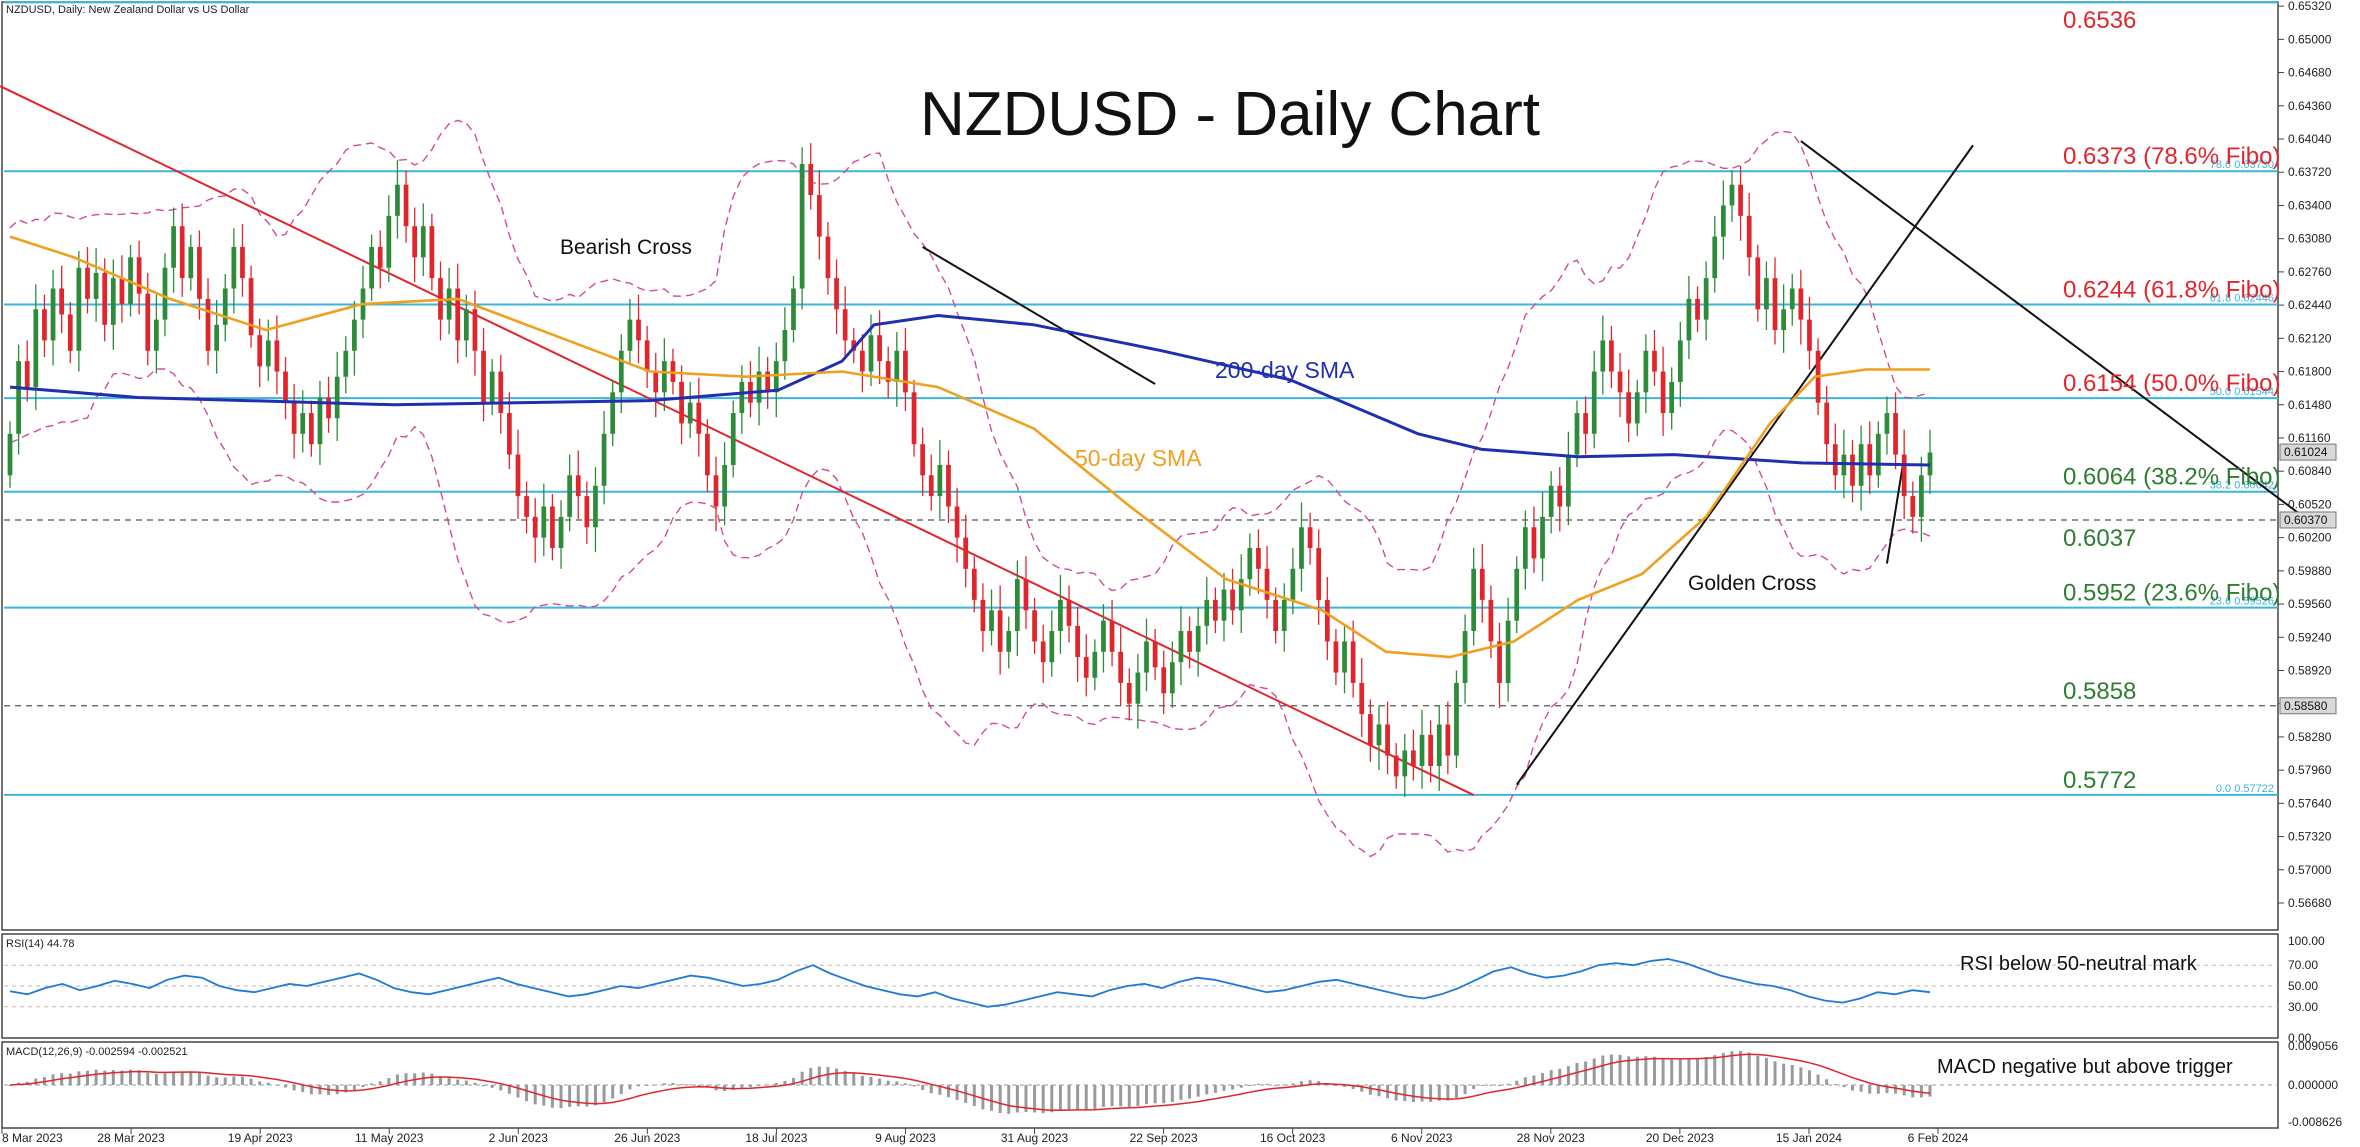 This screenshot has height=1147, width=2360. What do you see at coordinates (2310, 405) in the screenshot?
I see `y-tick-label-12: 0.61480` at bounding box center [2310, 405].